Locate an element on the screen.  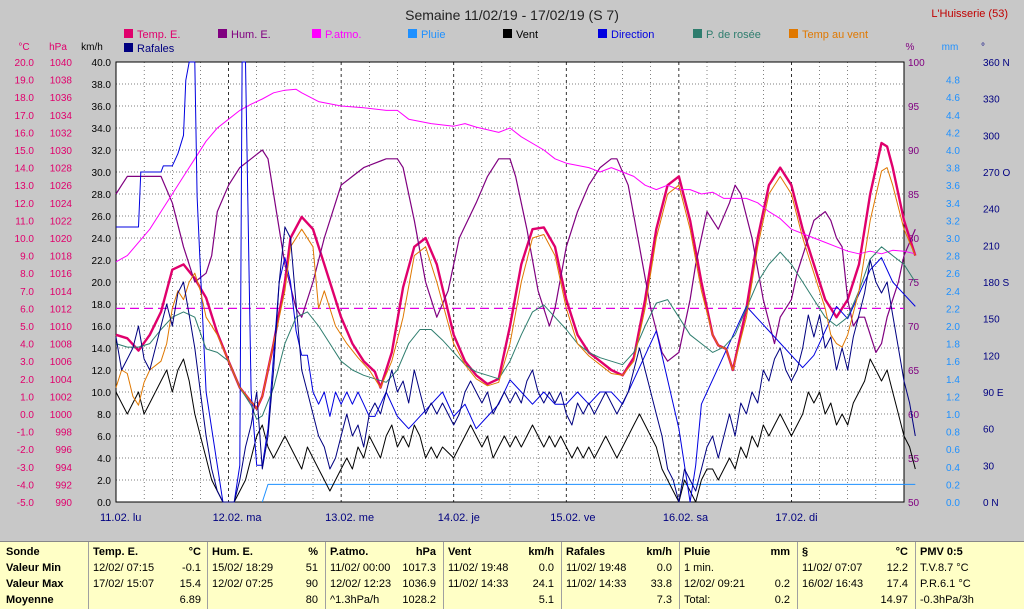
humidity-tick-label: 60 is located at coordinates (914, 415).